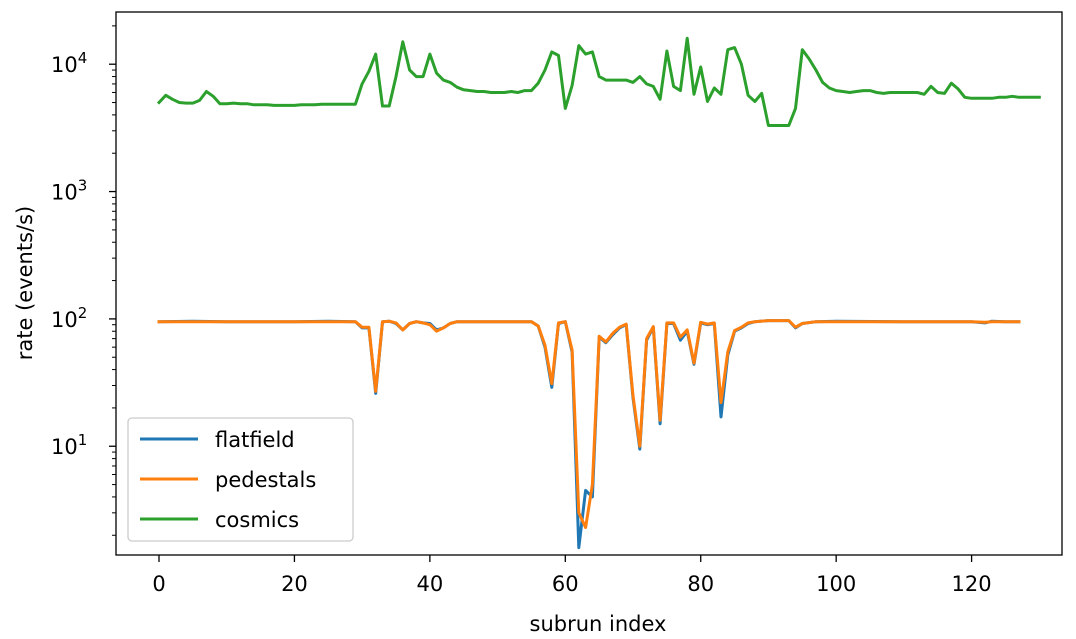 This screenshot has height=639, width=1076. Describe the element at coordinates (294, 584) in the screenshot. I see `x-tick-label: 20` at that location.